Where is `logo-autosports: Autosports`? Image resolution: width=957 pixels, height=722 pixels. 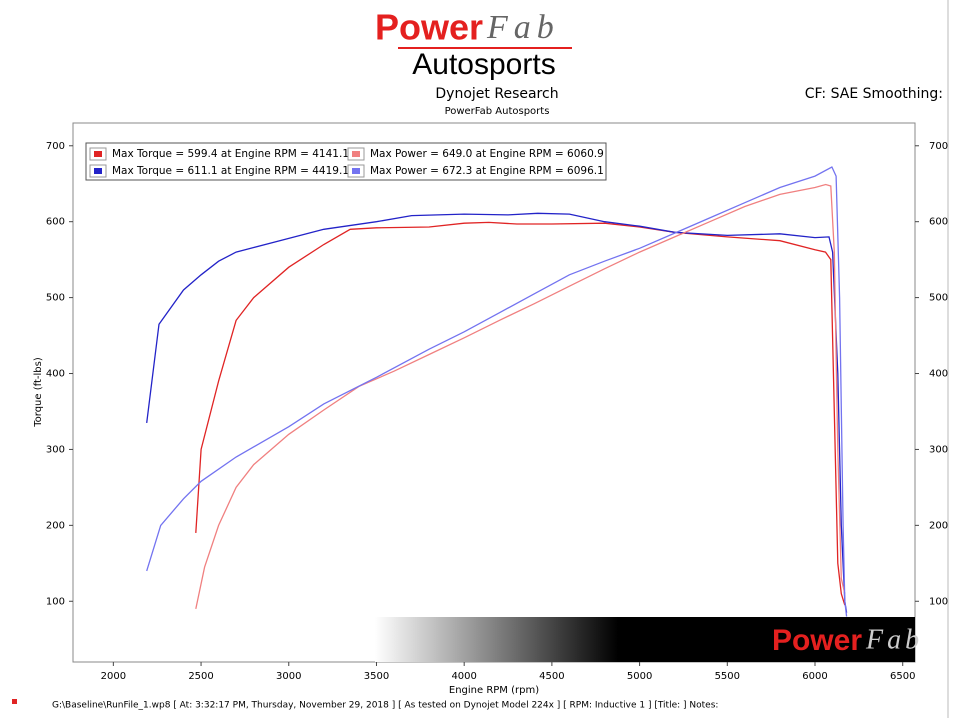 logo-autosports: Autosports is located at coordinates (483, 64).